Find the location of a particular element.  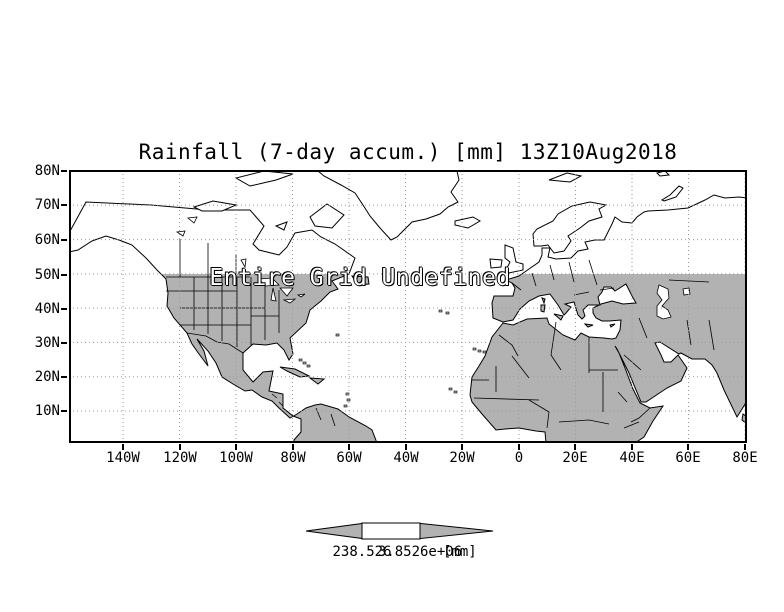

x-axis-label-40w: 40W is located at coordinates (406, 458).